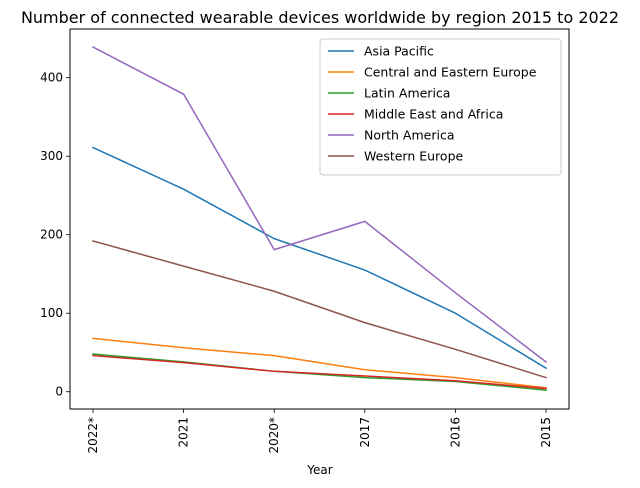 The width and height of the screenshot is (640, 488). I want to click on y-axis: 0 100 200 300 400, so click(55, 235).